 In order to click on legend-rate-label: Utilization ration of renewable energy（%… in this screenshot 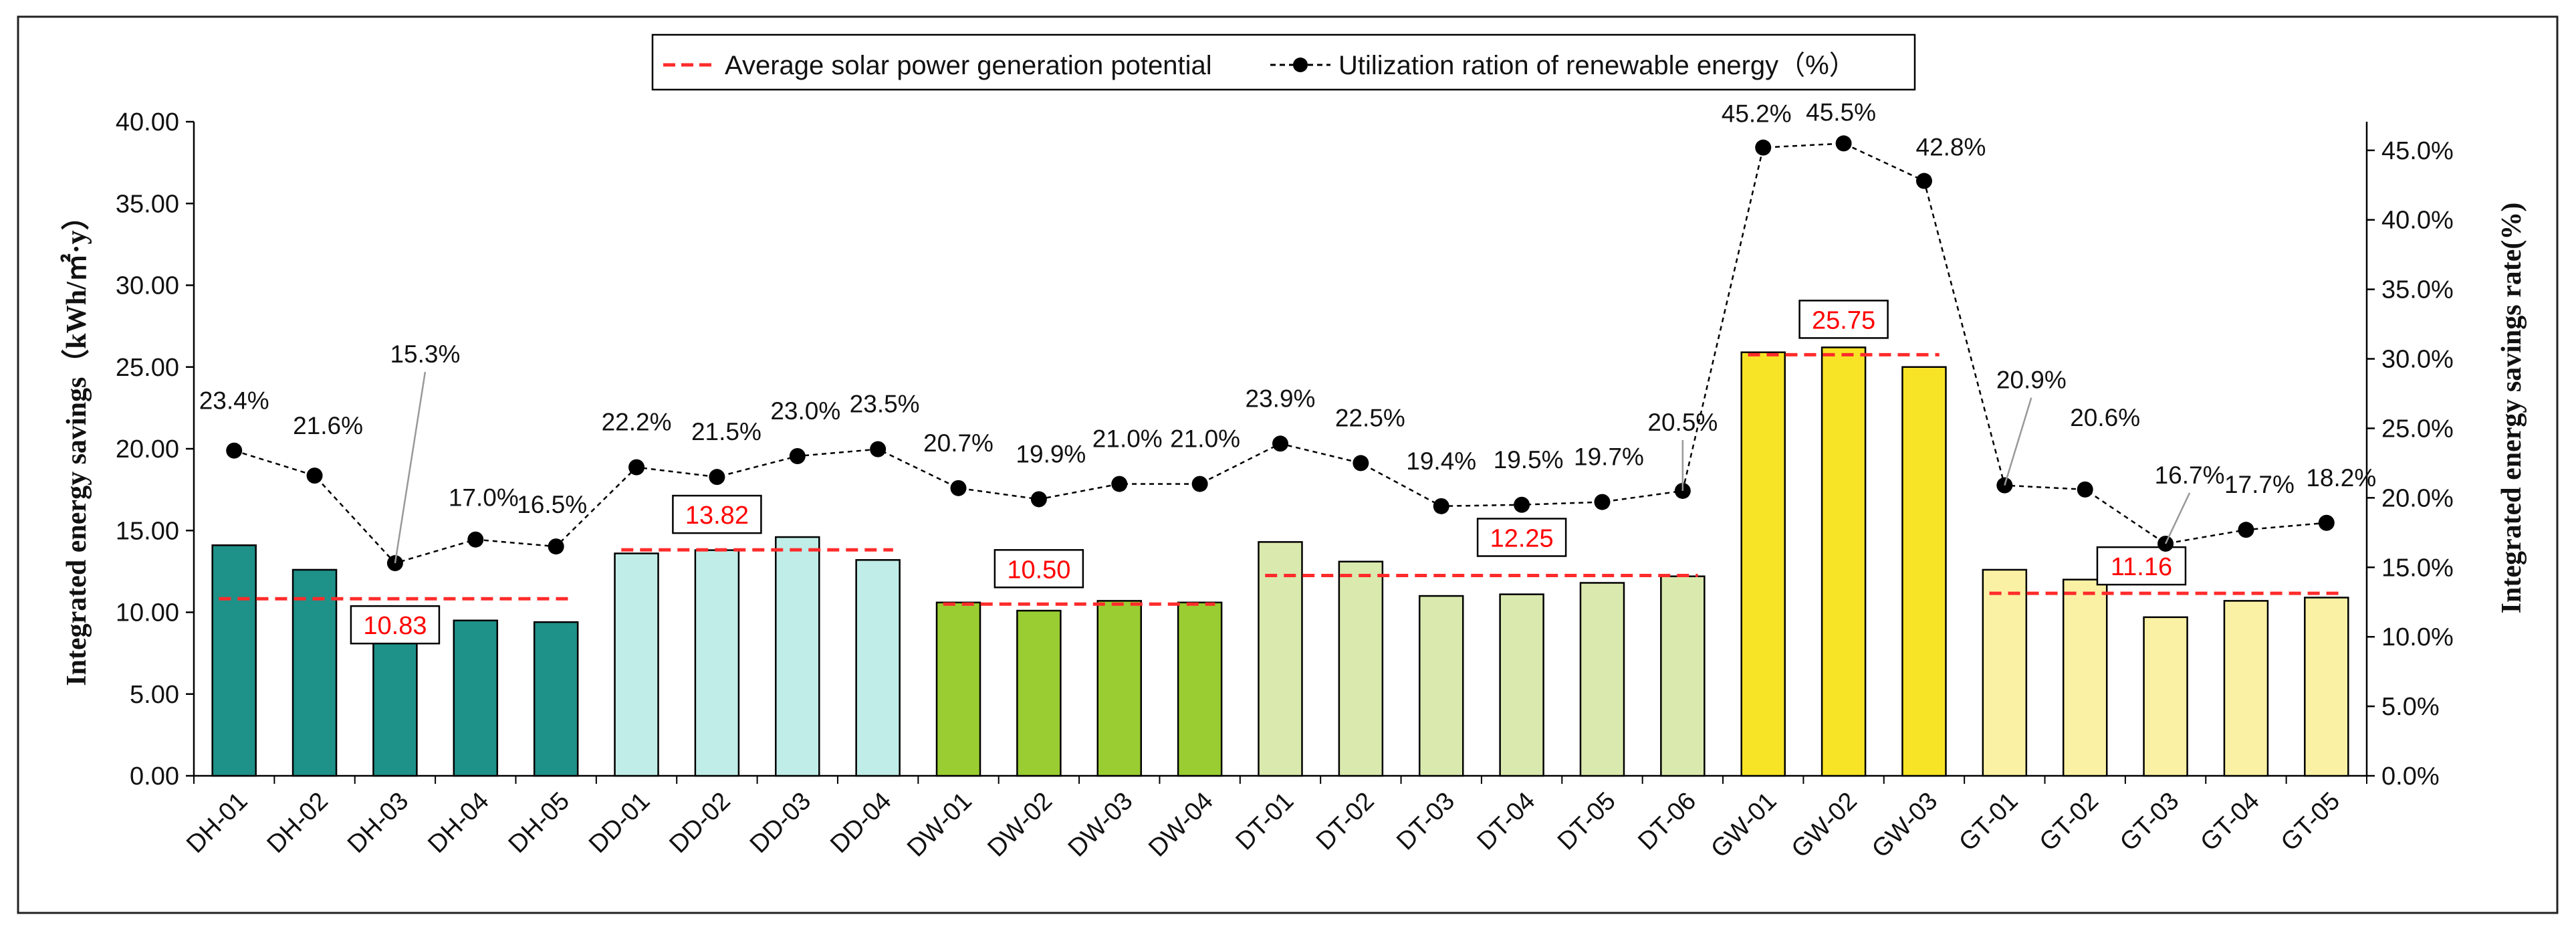, I will do `click(1597, 65)`.